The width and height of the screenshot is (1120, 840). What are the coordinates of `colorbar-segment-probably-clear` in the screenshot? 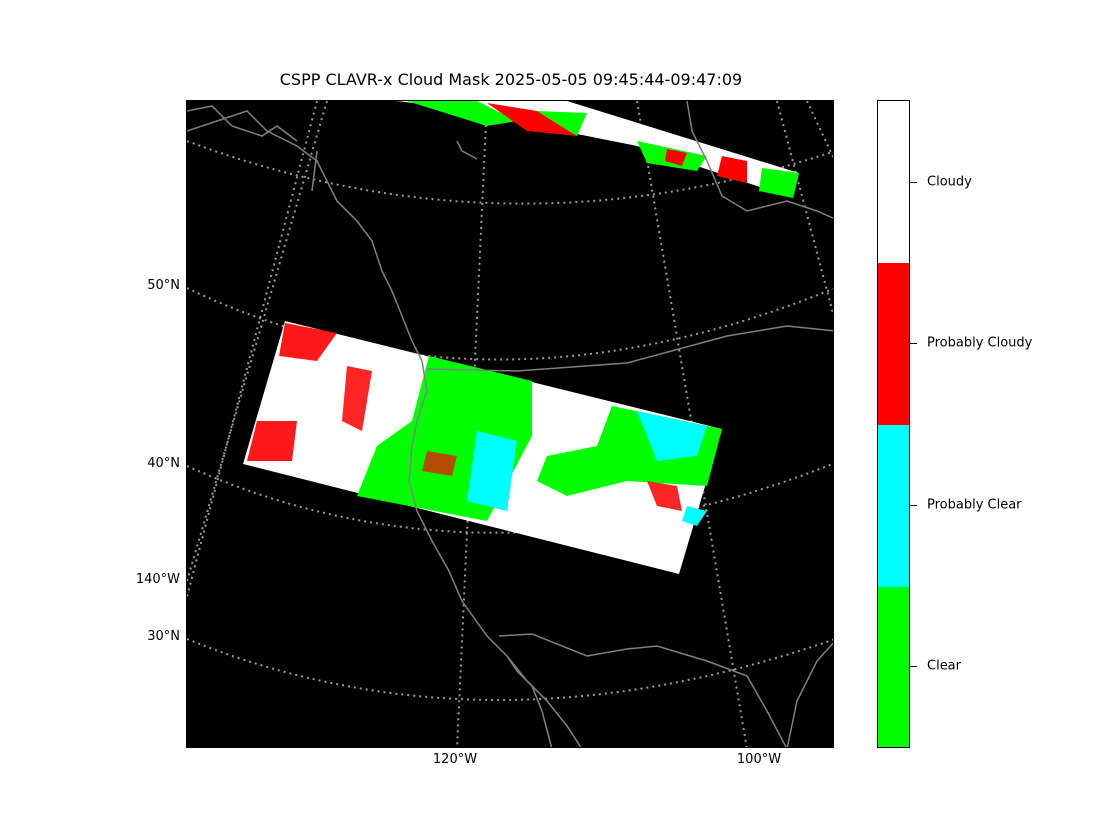 It's located at (893, 506).